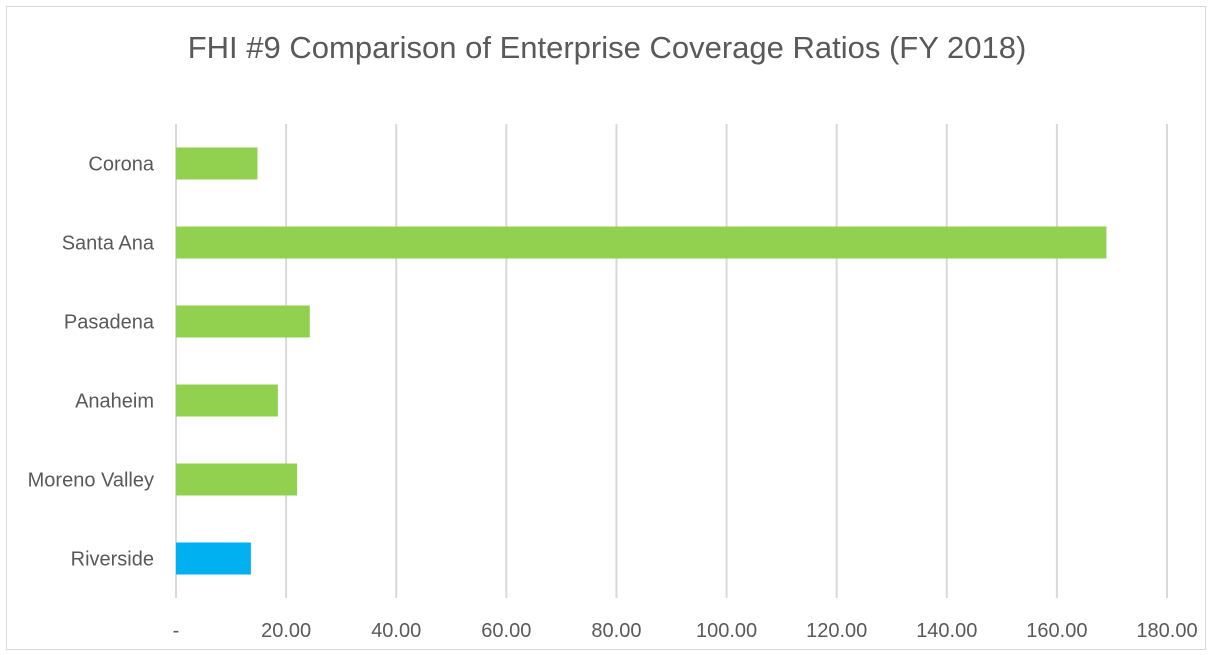 Image resolution: width=1214 pixels, height=655 pixels. I want to click on x-tick-label: 60.00, so click(506, 631).